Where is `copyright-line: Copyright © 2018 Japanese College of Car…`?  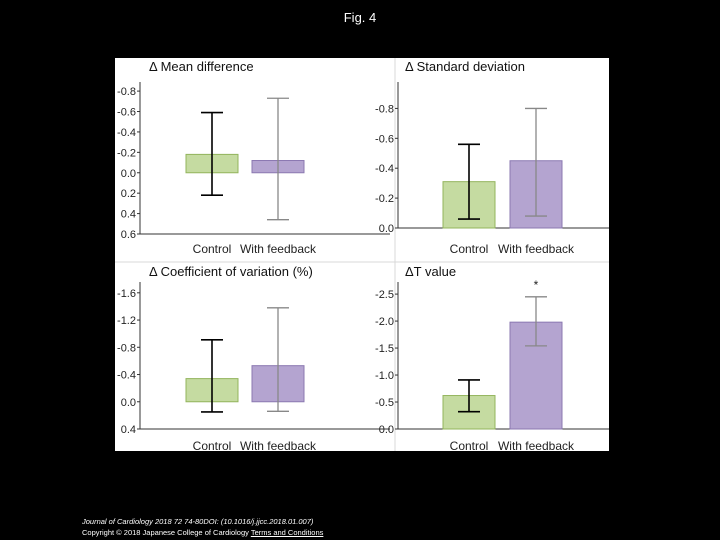
copyright-line: Copyright © 2018 Japanese College of Car… is located at coordinates (202, 532).